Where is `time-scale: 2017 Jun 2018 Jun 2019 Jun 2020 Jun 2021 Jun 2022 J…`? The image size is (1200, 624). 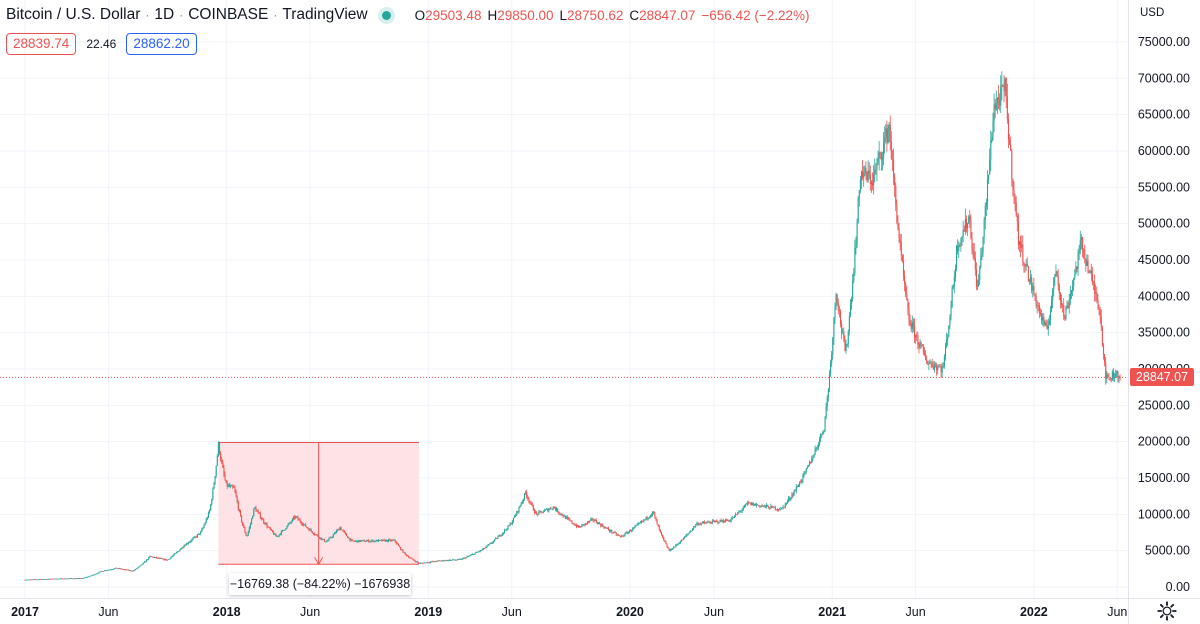
time-scale: 2017 Jun 2018 Jun 2019 Jun 2020 Jun 2021 Jun 2022 J… is located at coordinates (600, 609).